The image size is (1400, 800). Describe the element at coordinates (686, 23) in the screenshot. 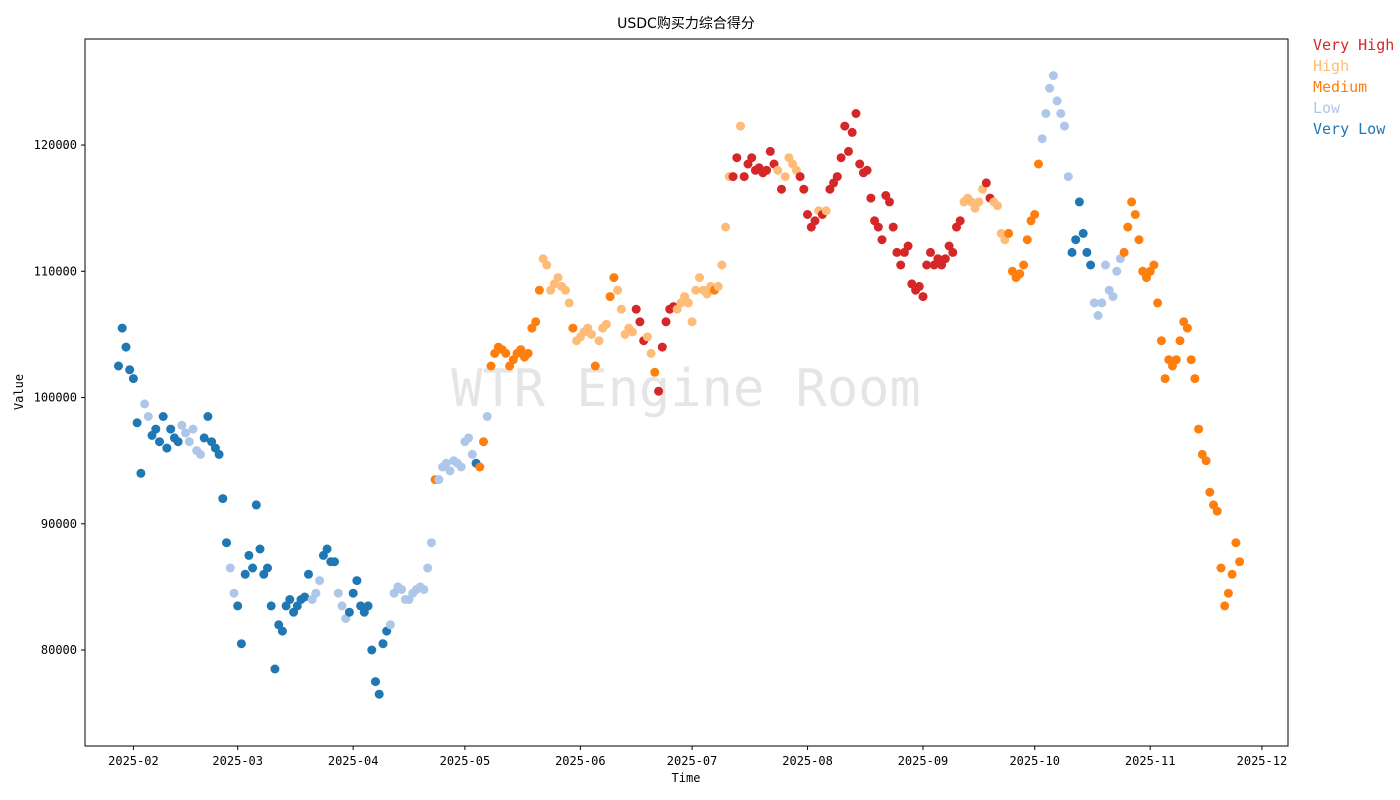

I see `chart-title: USDC购买力综合得分` at that location.